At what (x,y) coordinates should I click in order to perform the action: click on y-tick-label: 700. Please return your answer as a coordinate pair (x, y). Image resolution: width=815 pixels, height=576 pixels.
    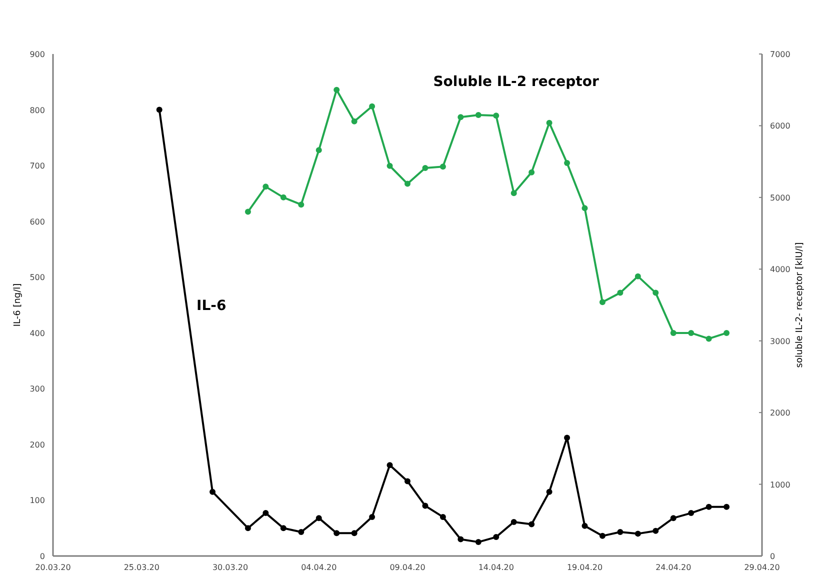
    Looking at the image, I should click on (37, 166).